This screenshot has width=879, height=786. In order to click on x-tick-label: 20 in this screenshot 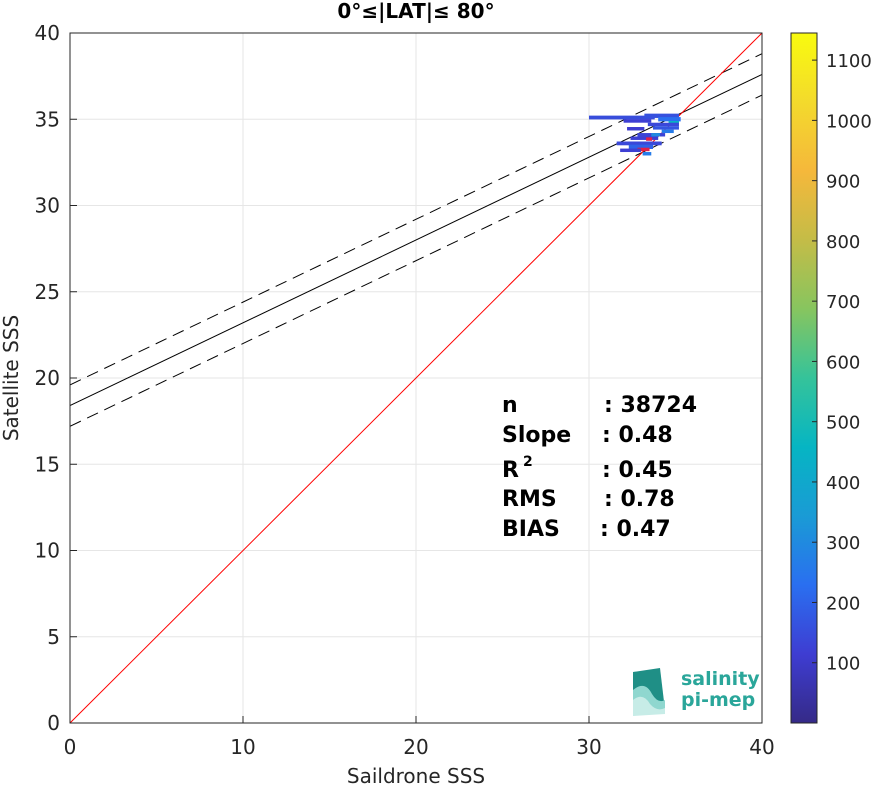, I will do `click(415, 747)`.